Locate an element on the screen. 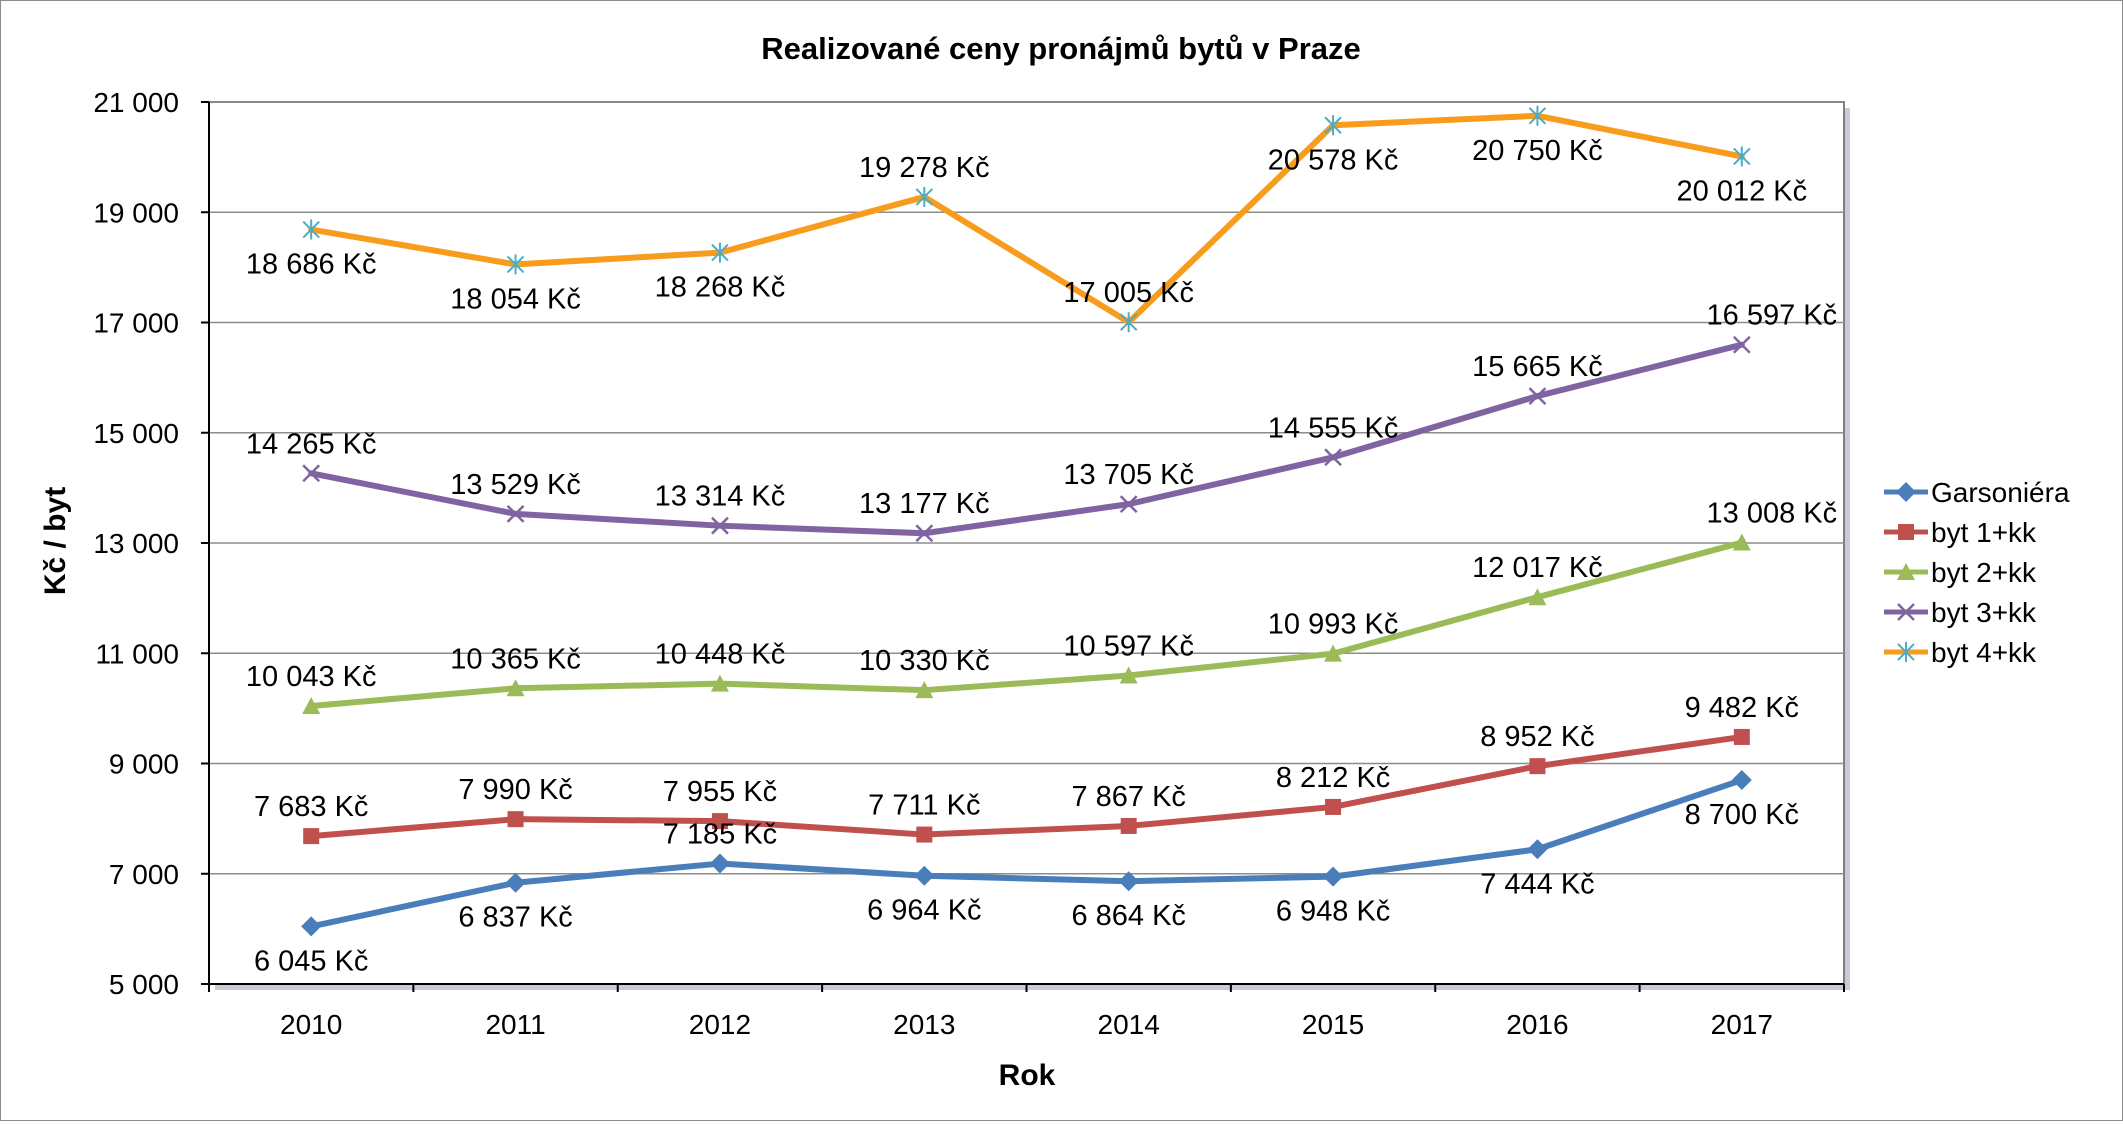  data-label: 7 683 Kč is located at coordinates (311, 807).